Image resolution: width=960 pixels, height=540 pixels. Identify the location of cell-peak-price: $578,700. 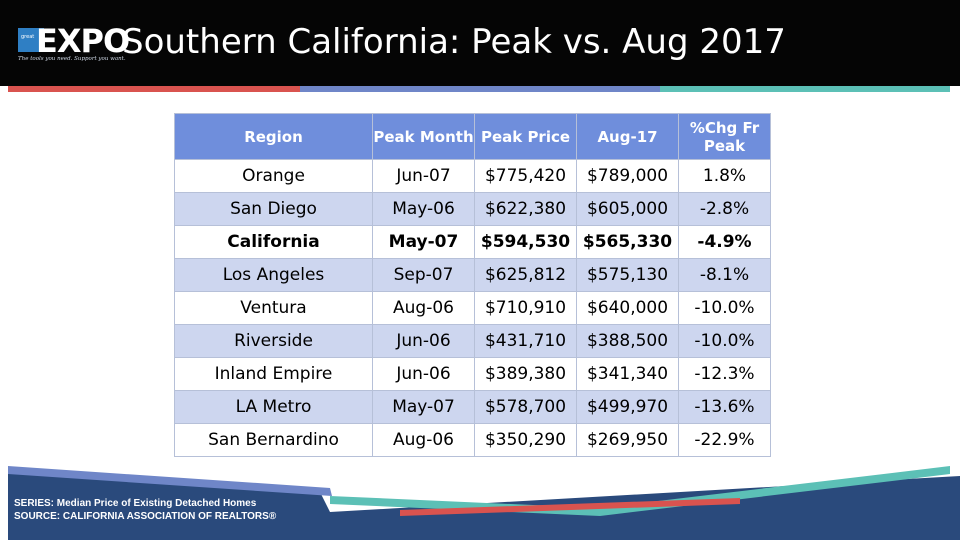
(525, 407).